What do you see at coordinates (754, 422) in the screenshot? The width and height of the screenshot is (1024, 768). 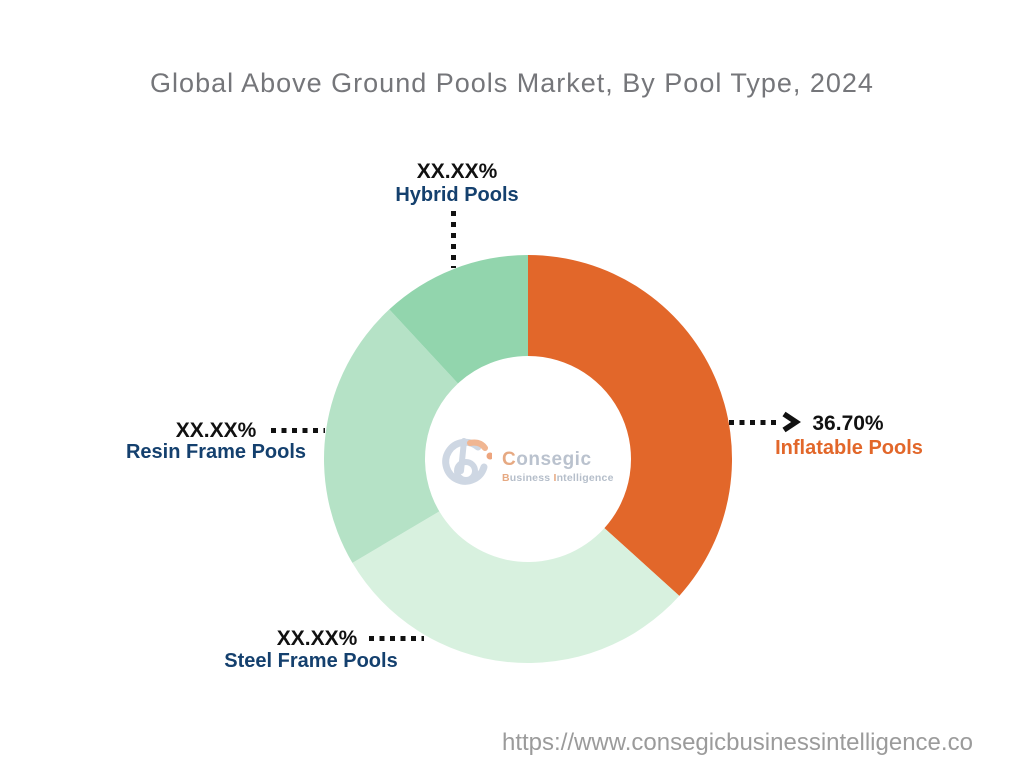 I see `inflatable-pools-leader-line` at bounding box center [754, 422].